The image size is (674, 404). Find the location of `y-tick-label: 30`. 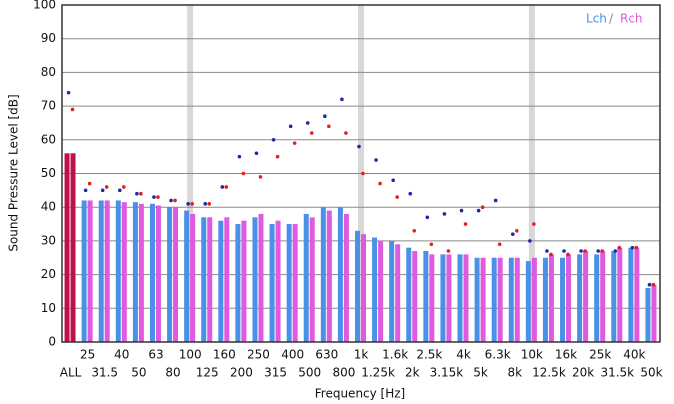

y-tick-label: 30 is located at coordinates (48, 240).